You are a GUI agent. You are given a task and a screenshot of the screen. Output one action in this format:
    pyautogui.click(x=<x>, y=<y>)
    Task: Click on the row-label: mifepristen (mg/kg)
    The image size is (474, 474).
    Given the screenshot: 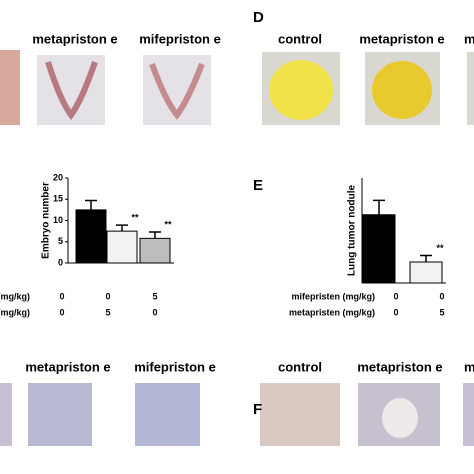 What is the action you would take?
    pyautogui.click(x=333, y=296)
    